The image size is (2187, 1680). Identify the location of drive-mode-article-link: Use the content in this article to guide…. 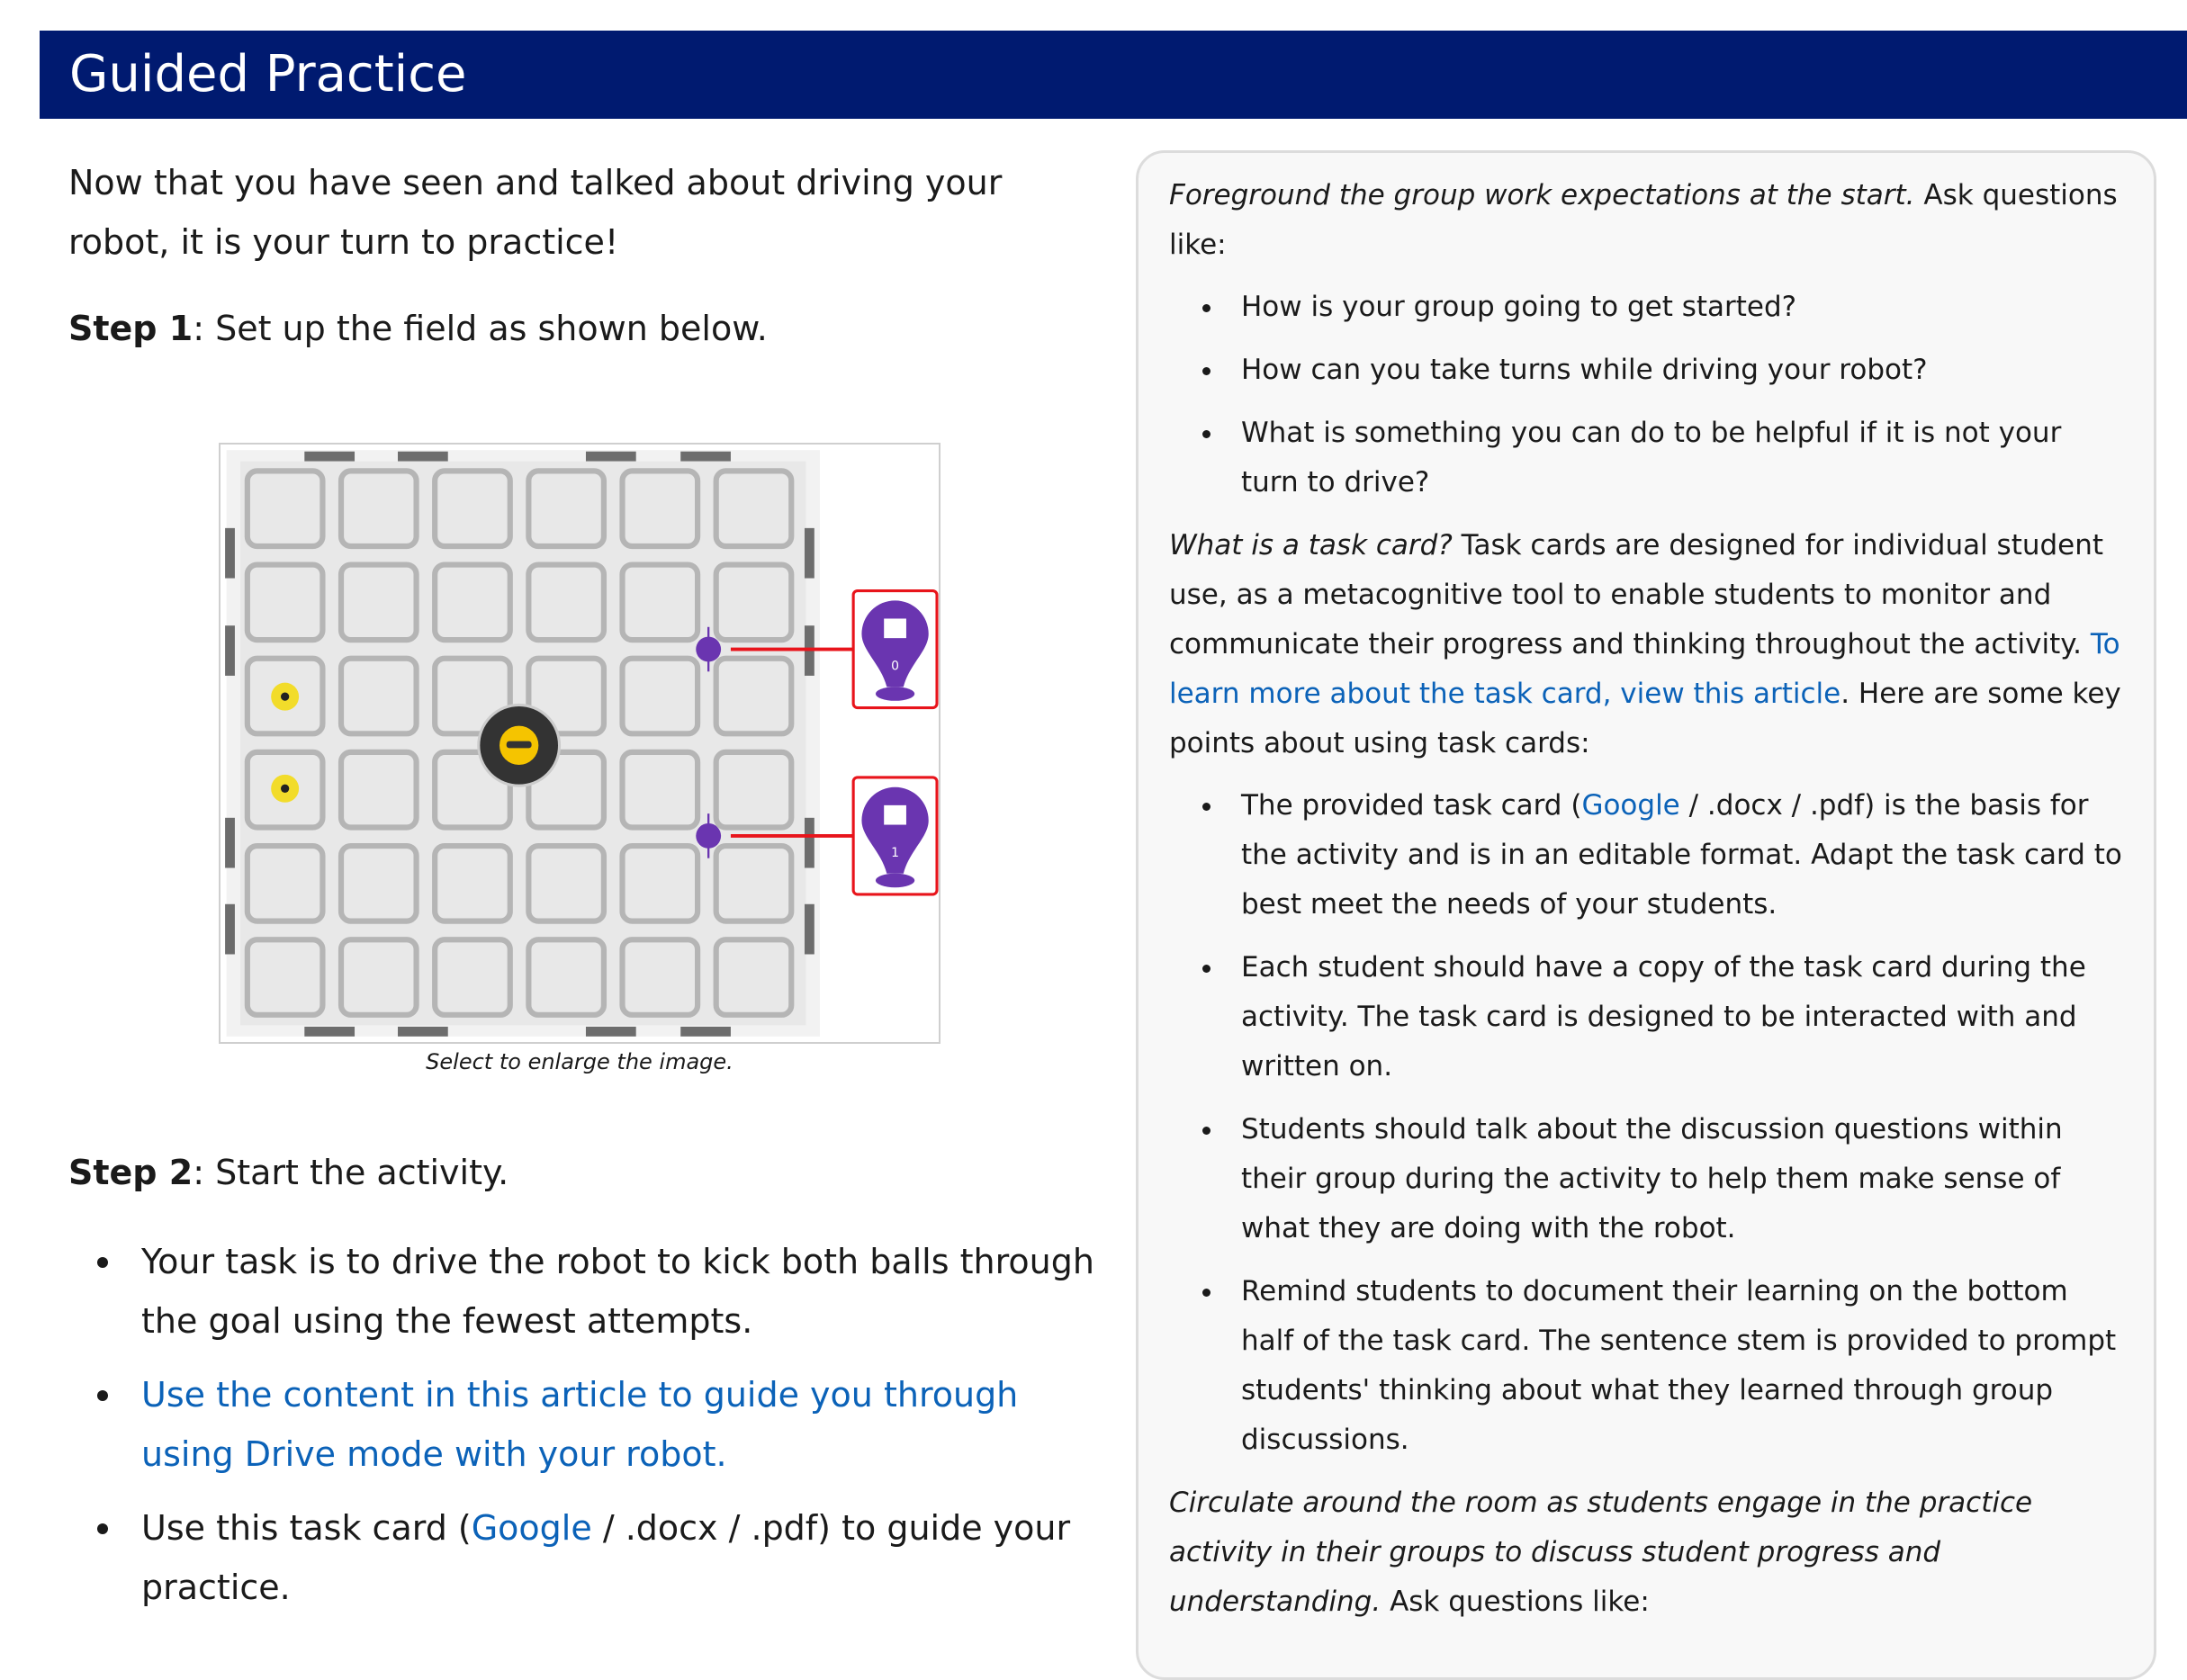
(580, 1424).